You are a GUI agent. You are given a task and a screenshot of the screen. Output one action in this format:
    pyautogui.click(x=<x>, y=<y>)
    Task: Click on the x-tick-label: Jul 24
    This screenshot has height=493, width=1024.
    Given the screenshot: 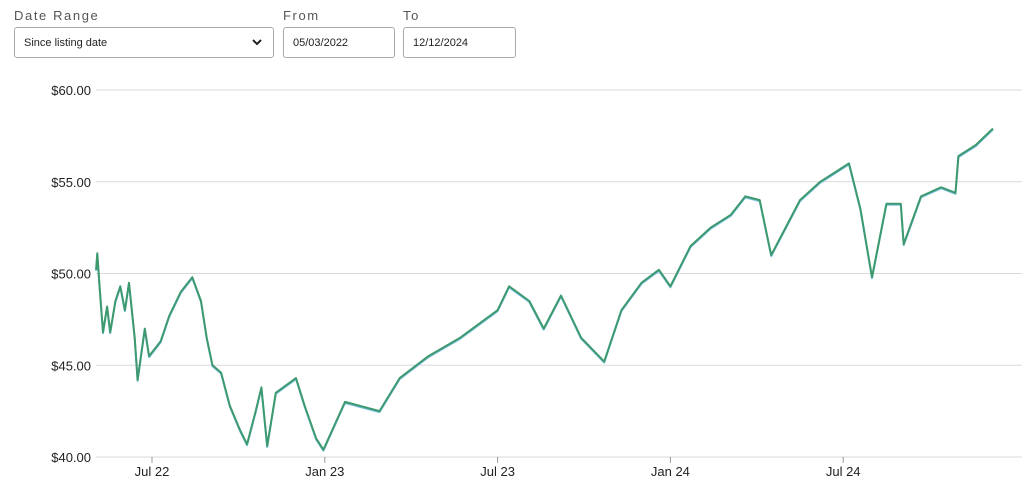 What is the action you would take?
    pyautogui.click(x=843, y=471)
    